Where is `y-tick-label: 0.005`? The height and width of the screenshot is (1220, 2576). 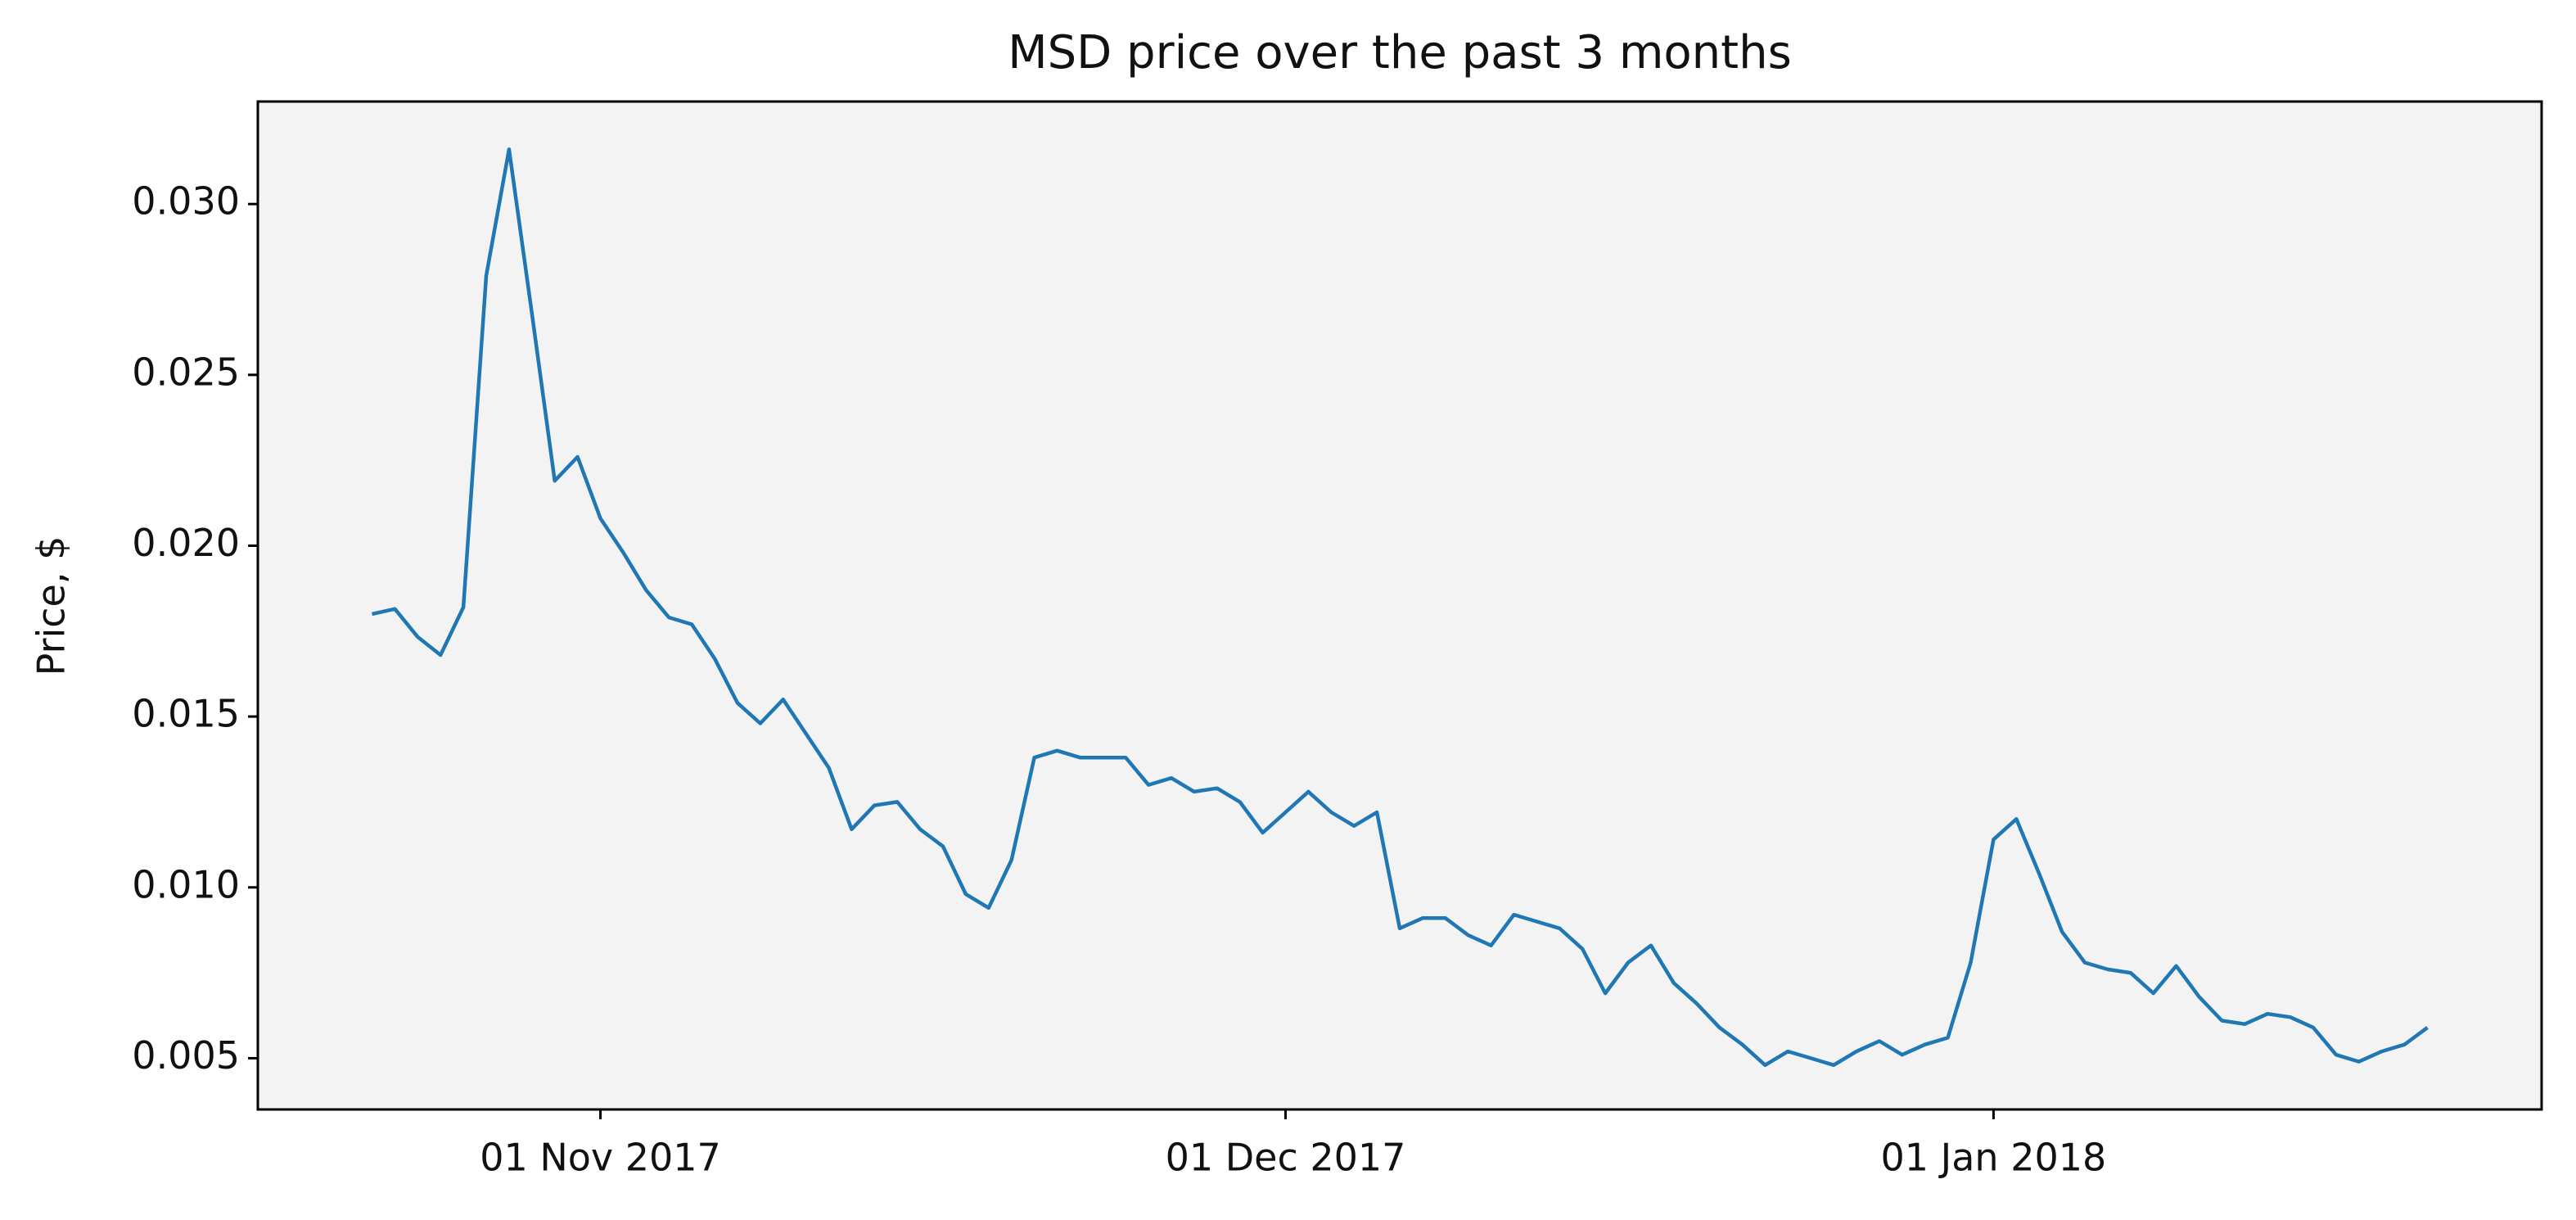
y-tick-label: 0.005 is located at coordinates (186, 1055).